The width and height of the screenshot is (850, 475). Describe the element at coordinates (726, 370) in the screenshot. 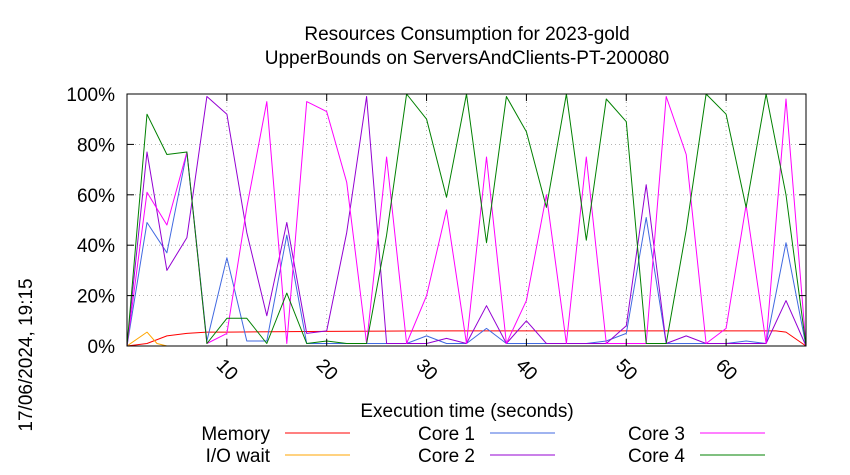

I see `x-tick-label: 60` at that location.